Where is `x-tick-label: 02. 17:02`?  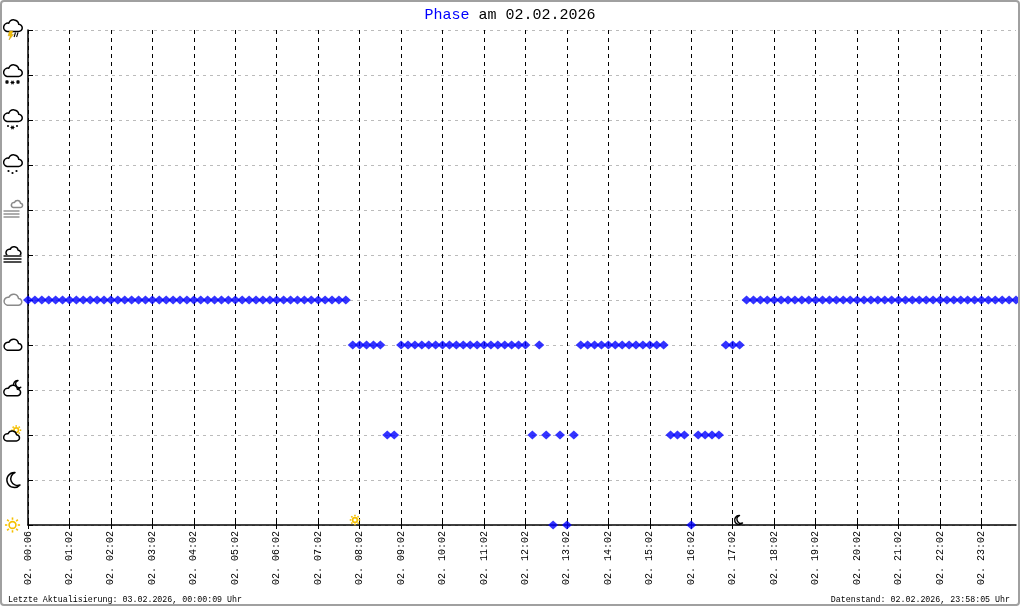
x-tick-label: 02. 17:02 is located at coordinates (733, 558).